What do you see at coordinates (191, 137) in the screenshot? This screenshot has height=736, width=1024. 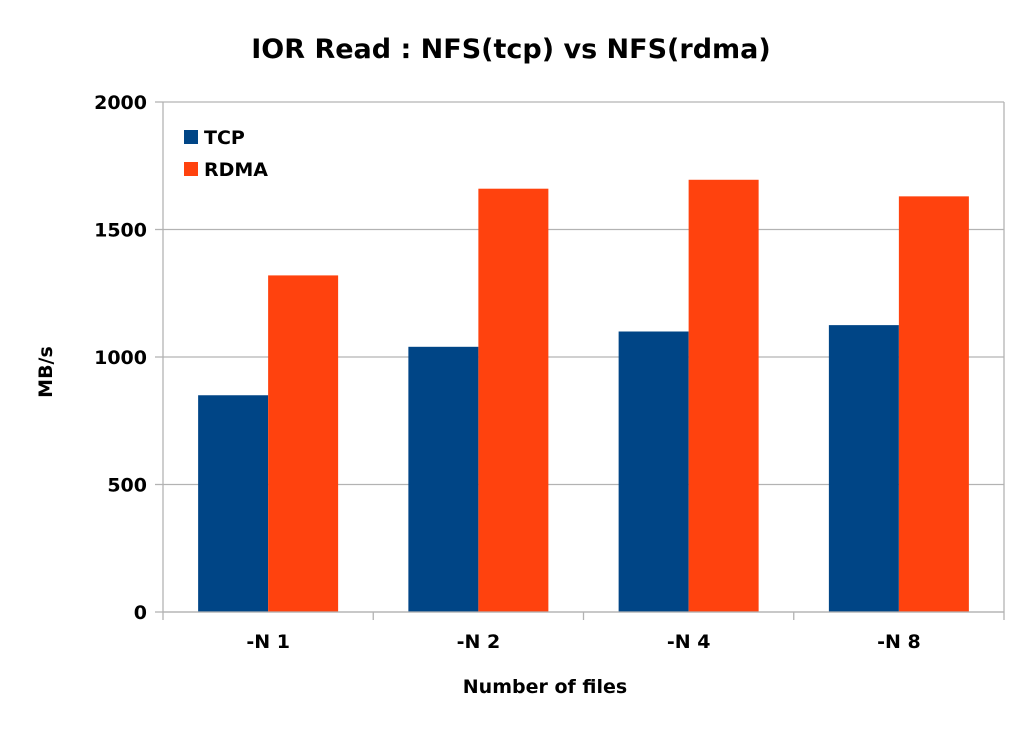 I see `legend-swatch-tcp` at bounding box center [191, 137].